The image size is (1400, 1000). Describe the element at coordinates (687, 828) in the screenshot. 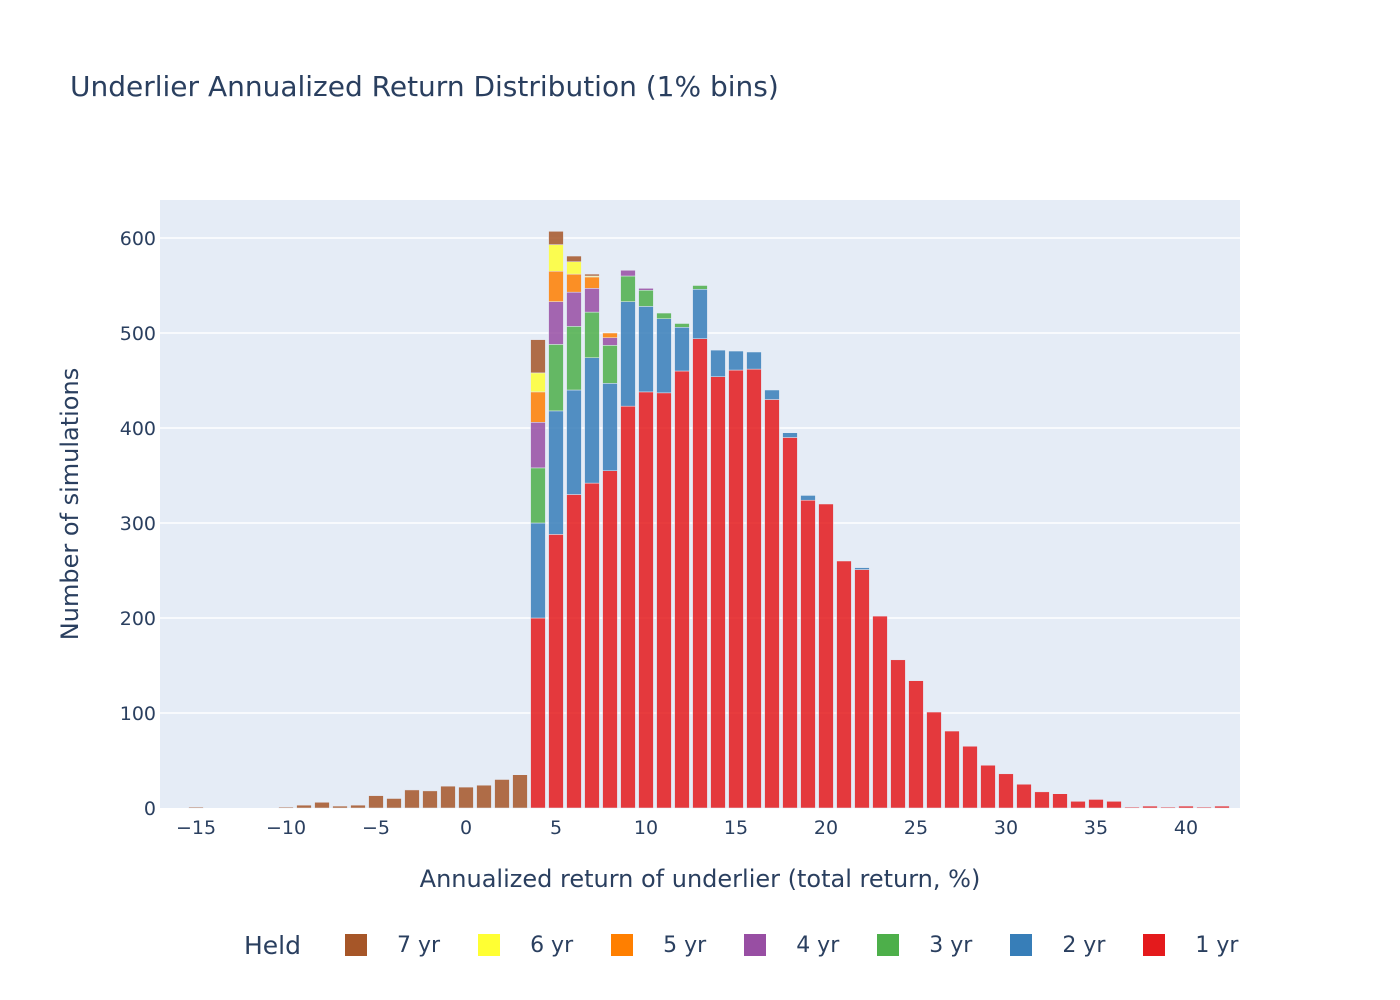

I see `x-axis-ticks: −15 −10 −5 0 5 10 15 20 25 30 35 40` at that location.